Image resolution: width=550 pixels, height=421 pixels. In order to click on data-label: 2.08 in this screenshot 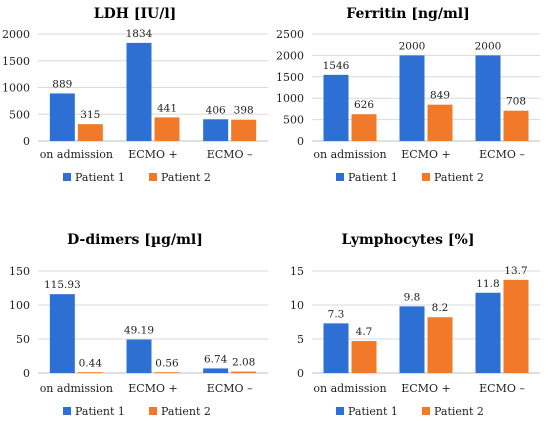, I will do `click(243, 363)`.